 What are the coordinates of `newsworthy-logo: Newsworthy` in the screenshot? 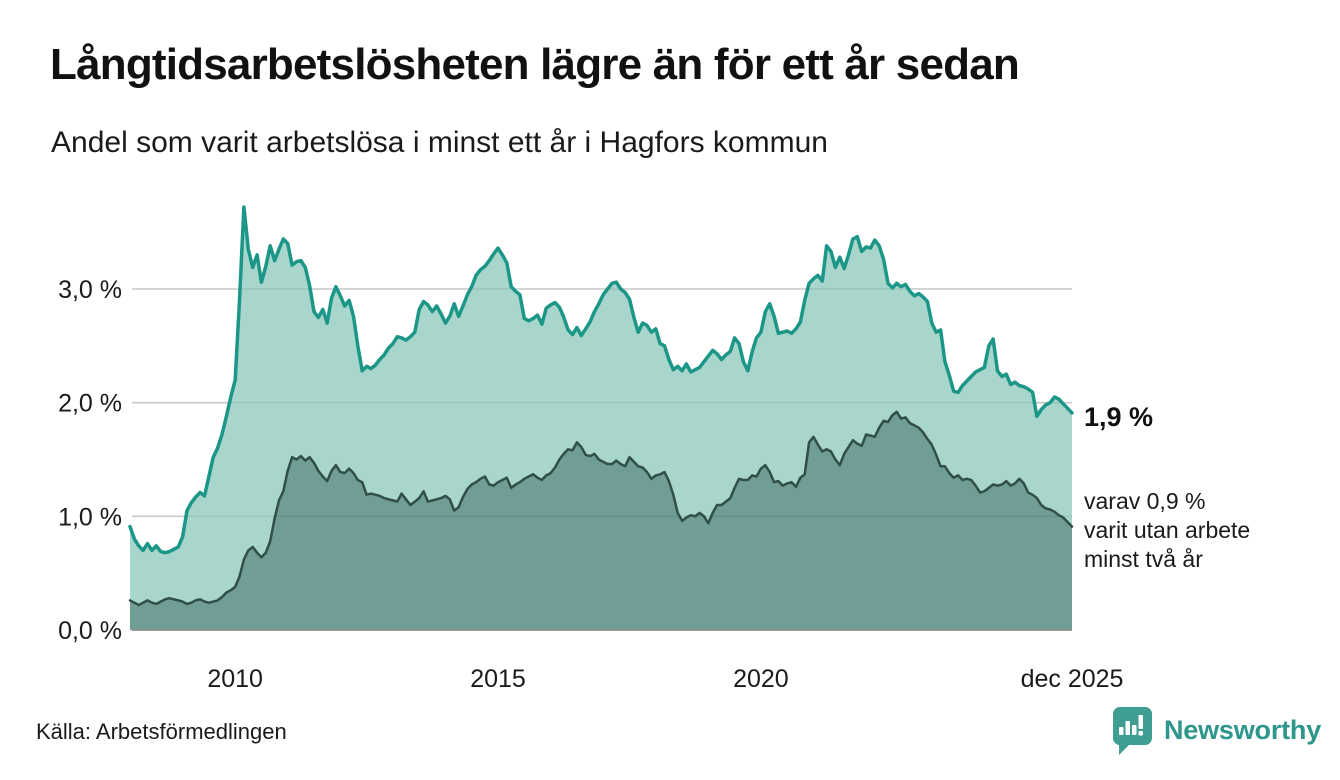 It's located at (1214, 730).